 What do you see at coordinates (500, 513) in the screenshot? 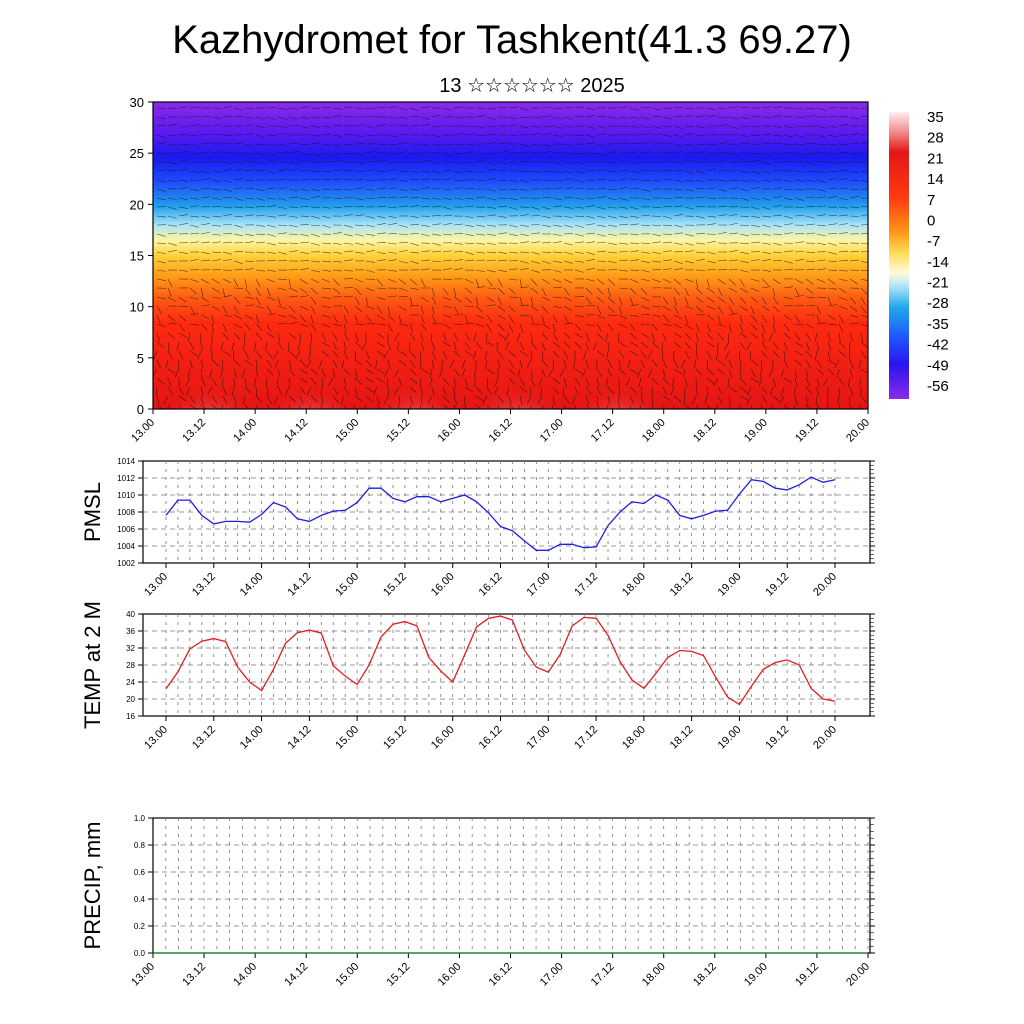
I see `series-line` at bounding box center [500, 513].